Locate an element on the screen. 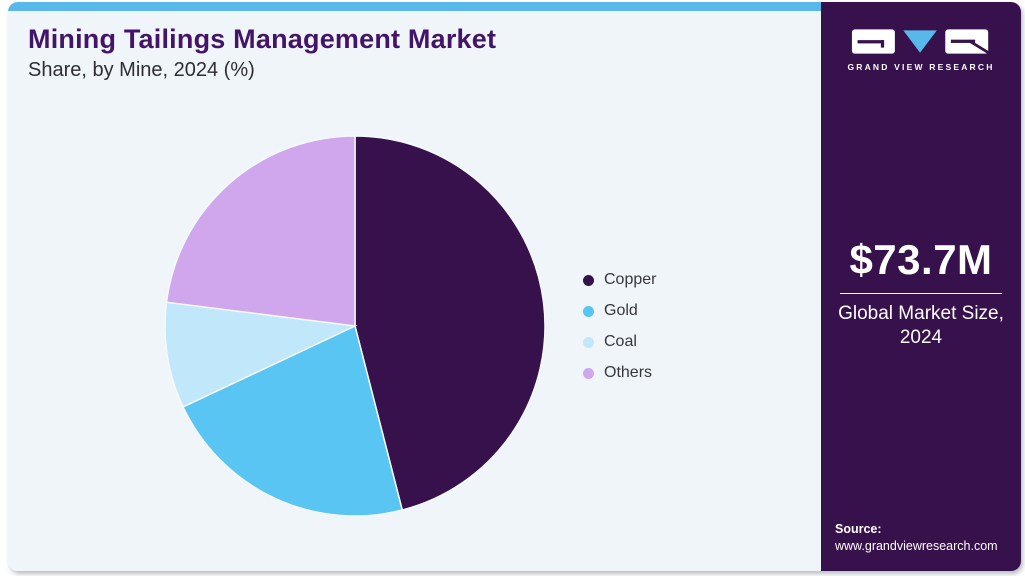 Image resolution: width=1025 pixels, height=576 pixels. legend-item-gold: Gold is located at coordinates (619, 311).